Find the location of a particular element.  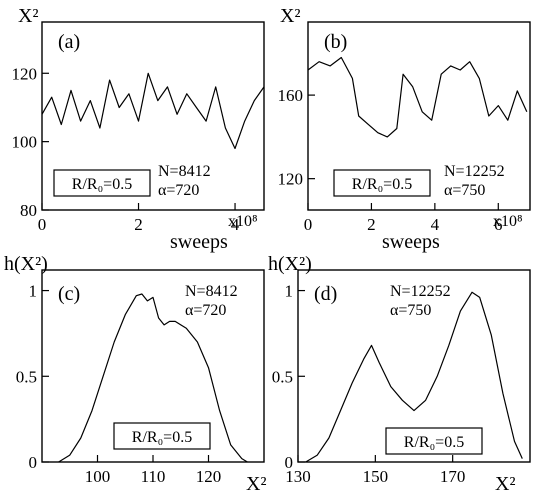

y-tick-label-d-2: 1 is located at coordinates (289, 291).